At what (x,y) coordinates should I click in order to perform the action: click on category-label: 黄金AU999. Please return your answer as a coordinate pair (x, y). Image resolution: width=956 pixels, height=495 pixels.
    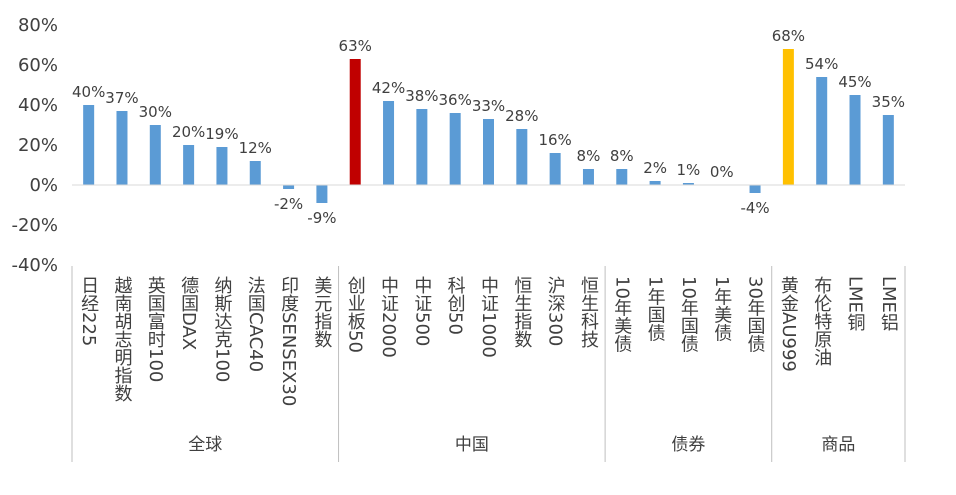
    Looking at the image, I should click on (788, 324).